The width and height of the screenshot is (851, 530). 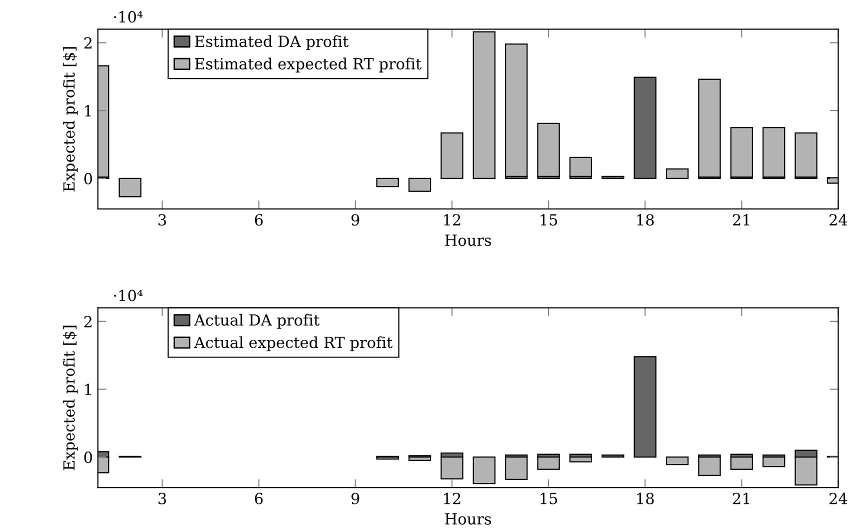 What do you see at coordinates (257, 321) in the screenshot?
I see `legend-label: Actual DA profit` at bounding box center [257, 321].